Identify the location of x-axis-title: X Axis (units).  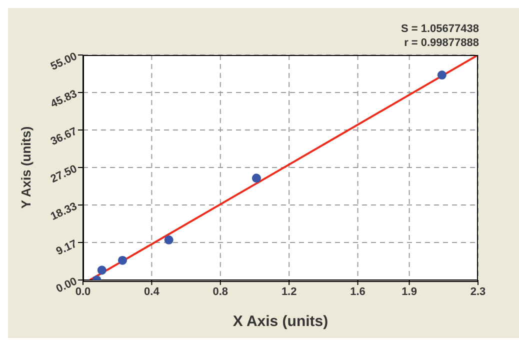
(280, 321).